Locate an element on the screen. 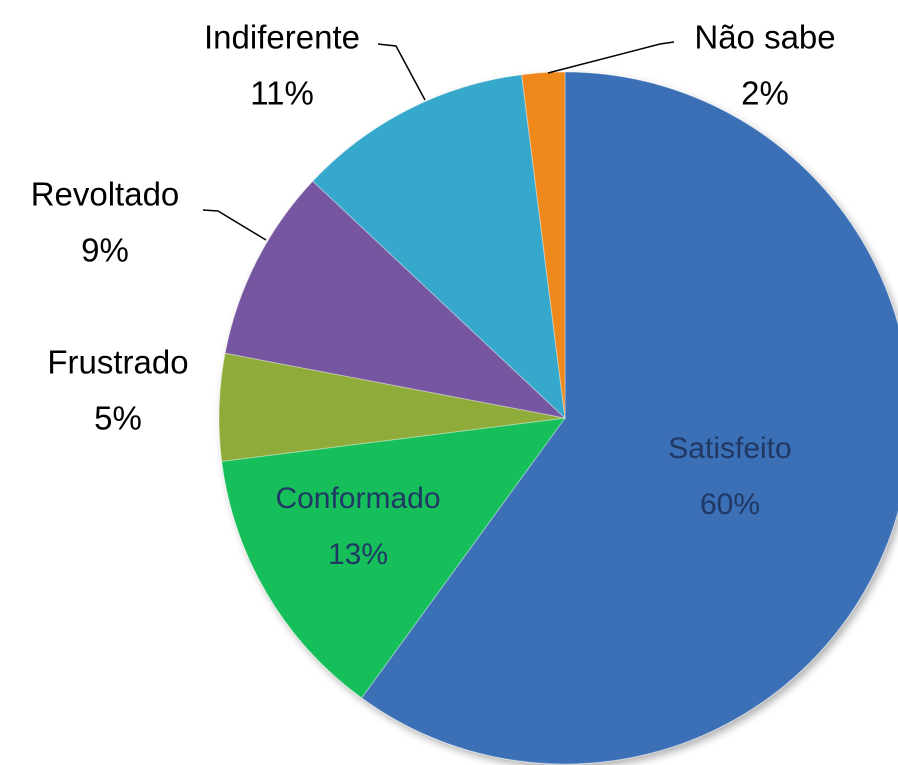  value-label: 2% is located at coordinates (765, 93).